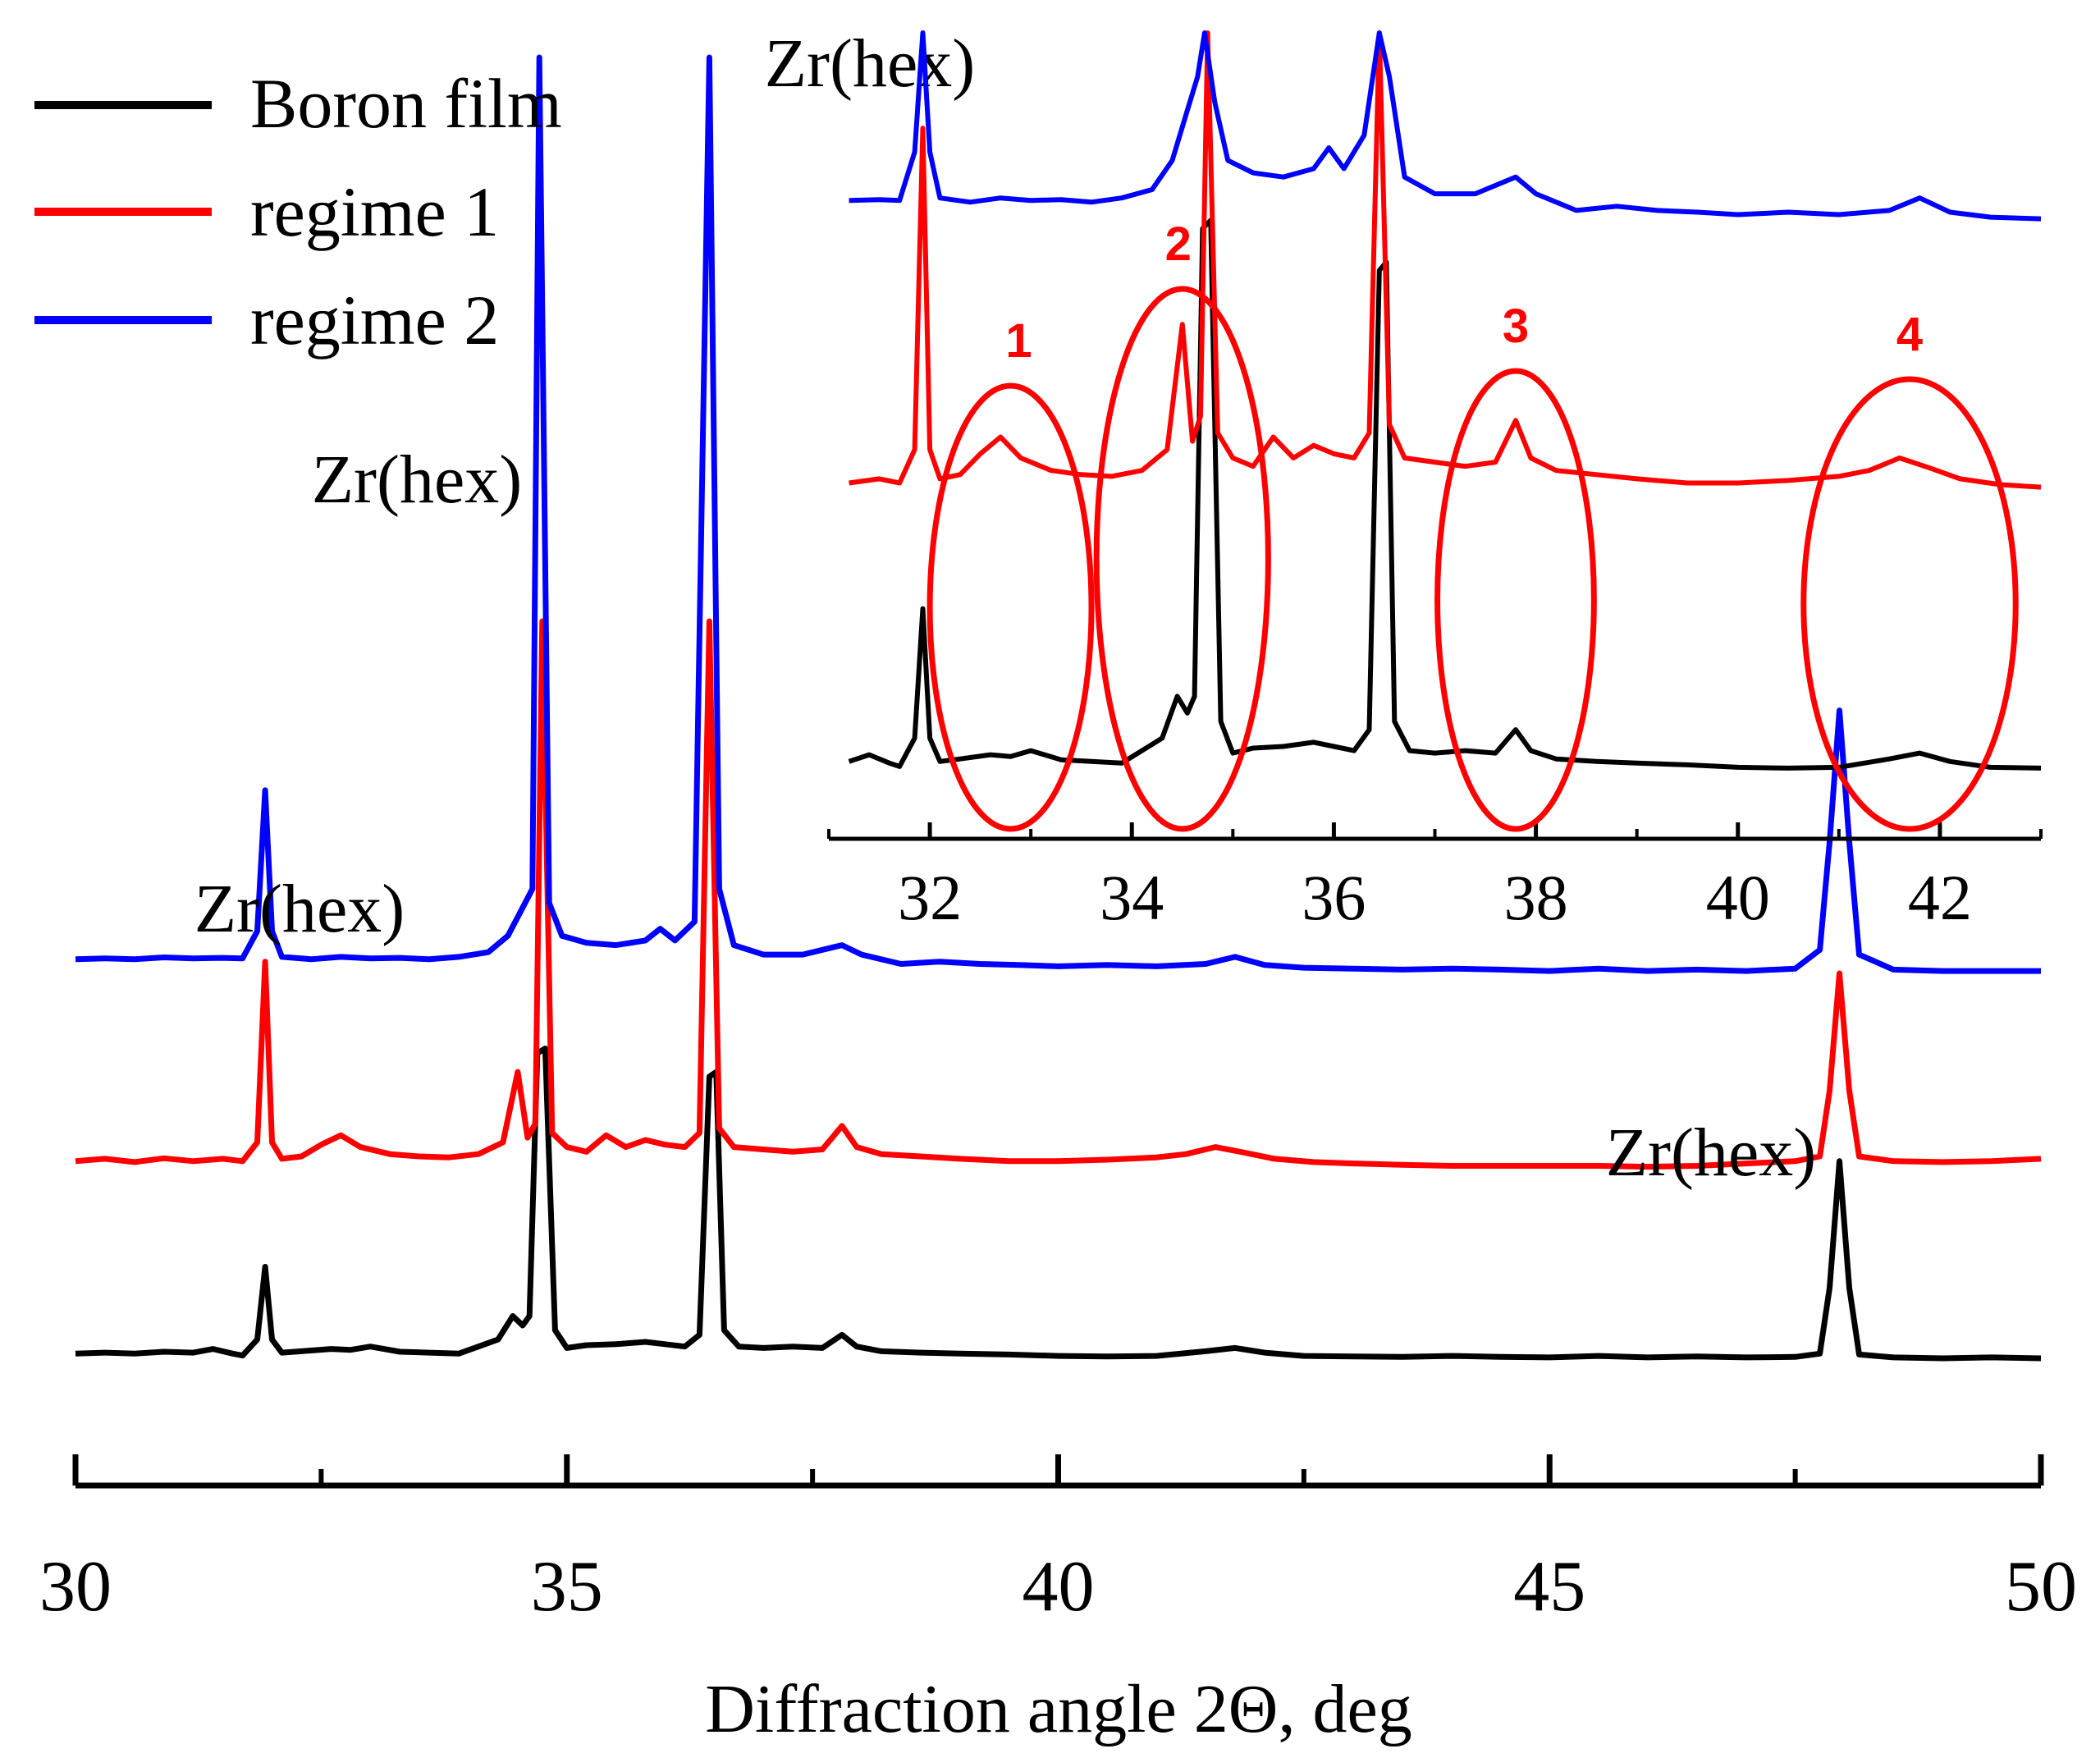  I want to click on x-tick-label: 40, so click(1059, 1587).